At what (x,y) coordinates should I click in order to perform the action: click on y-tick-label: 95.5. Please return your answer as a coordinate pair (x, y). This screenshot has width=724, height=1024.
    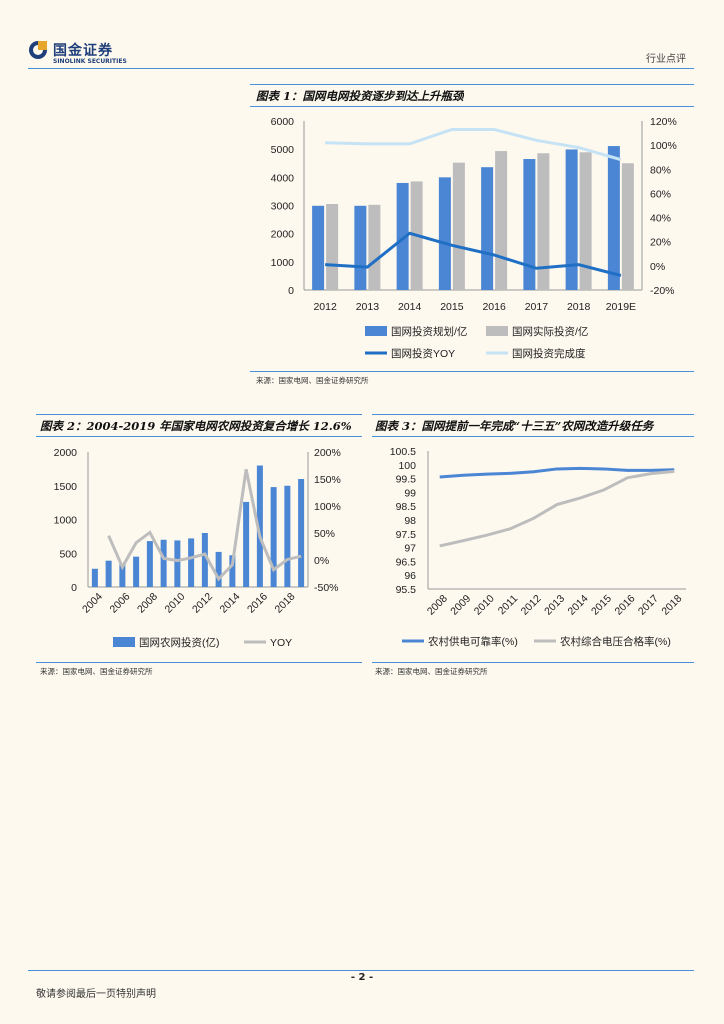
    Looking at the image, I should click on (406, 590).